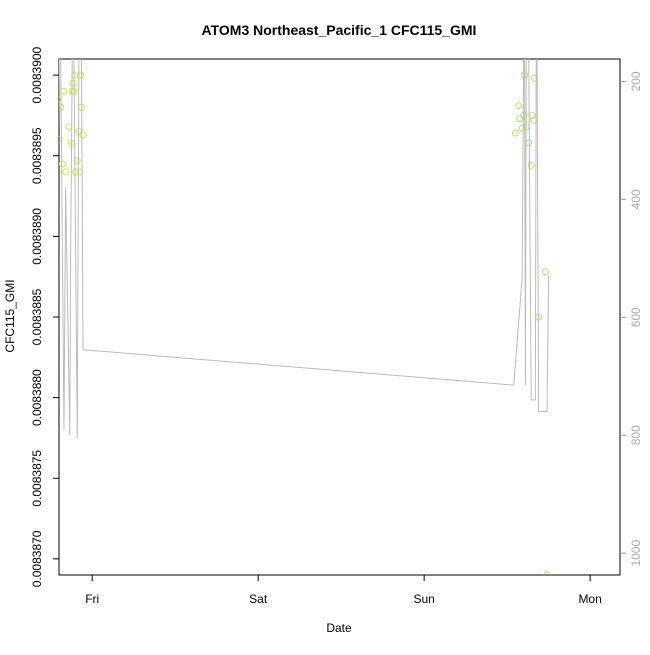 This screenshot has height=655, width=650. What do you see at coordinates (37, 236) in the screenshot?
I see `y-tick-label: 0.0083890` at bounding box center [37, 236].